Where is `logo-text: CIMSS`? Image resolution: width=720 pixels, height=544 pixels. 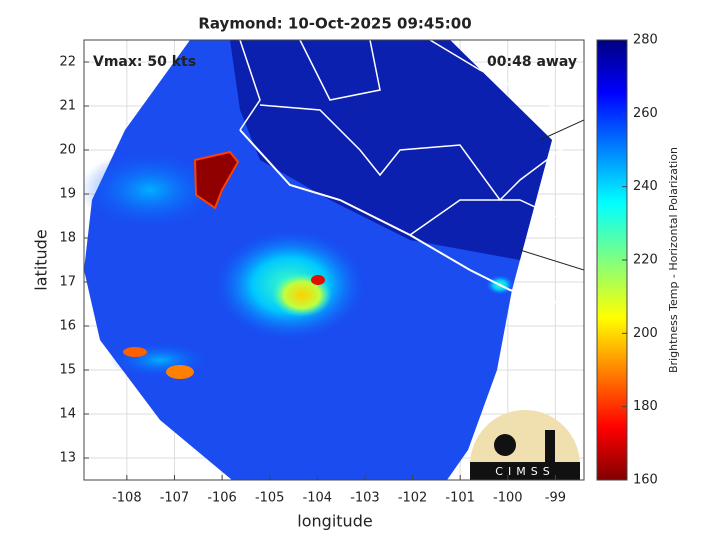 logo-text: CIMSS is located at coordinates (524, 471).